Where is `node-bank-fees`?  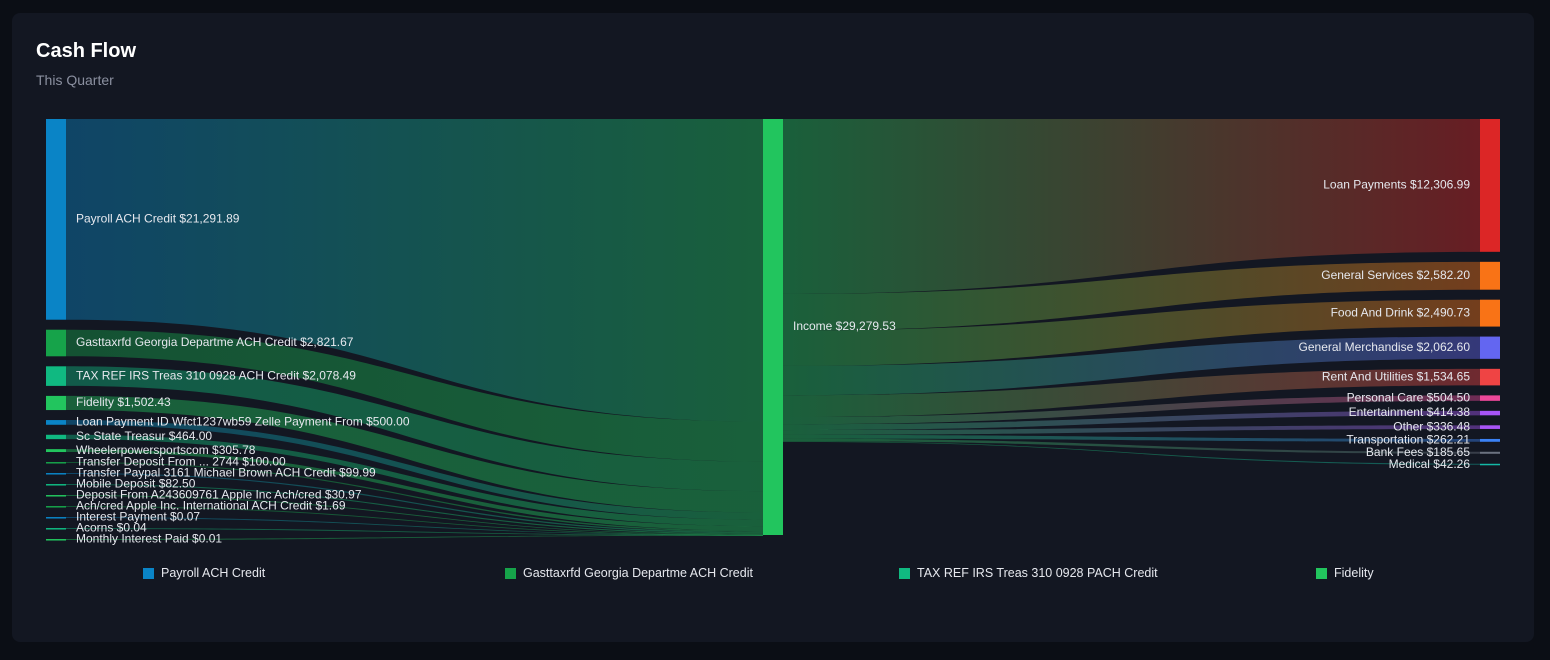
node-bank-fees is located at coordinates (1490, 452).